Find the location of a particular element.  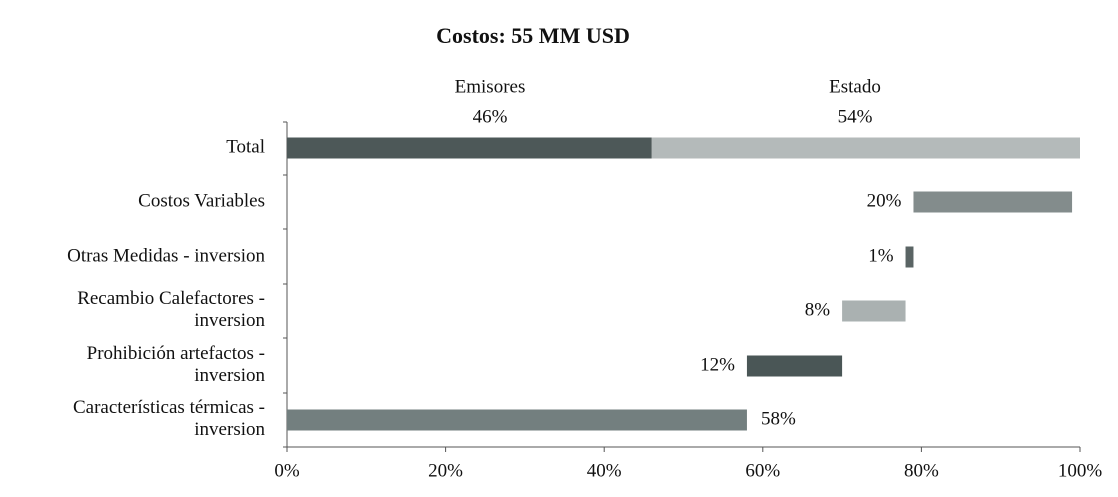

x-tick-label: 100% is located at coordinates (1080, 470).